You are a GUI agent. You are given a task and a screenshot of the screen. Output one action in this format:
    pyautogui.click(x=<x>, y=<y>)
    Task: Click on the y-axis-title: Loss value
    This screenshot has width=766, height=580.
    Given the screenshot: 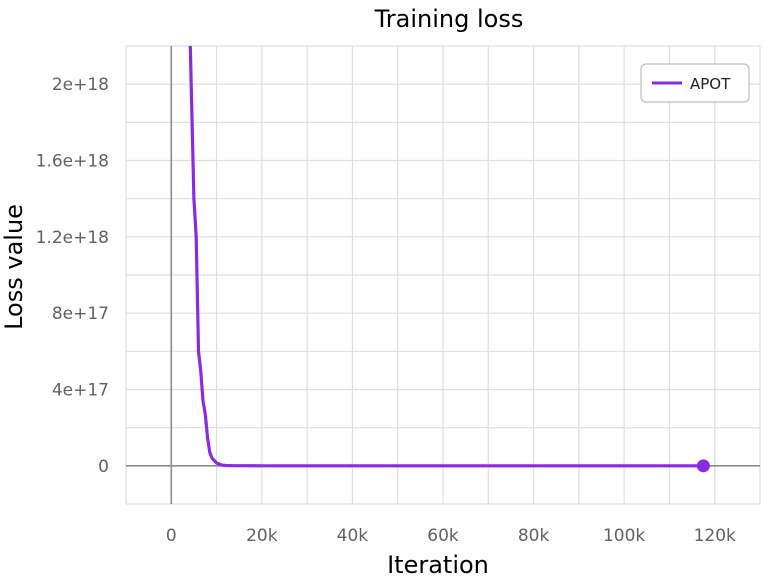 What is the action you would take?
    pyautogui.click(x=14, y=267)
    